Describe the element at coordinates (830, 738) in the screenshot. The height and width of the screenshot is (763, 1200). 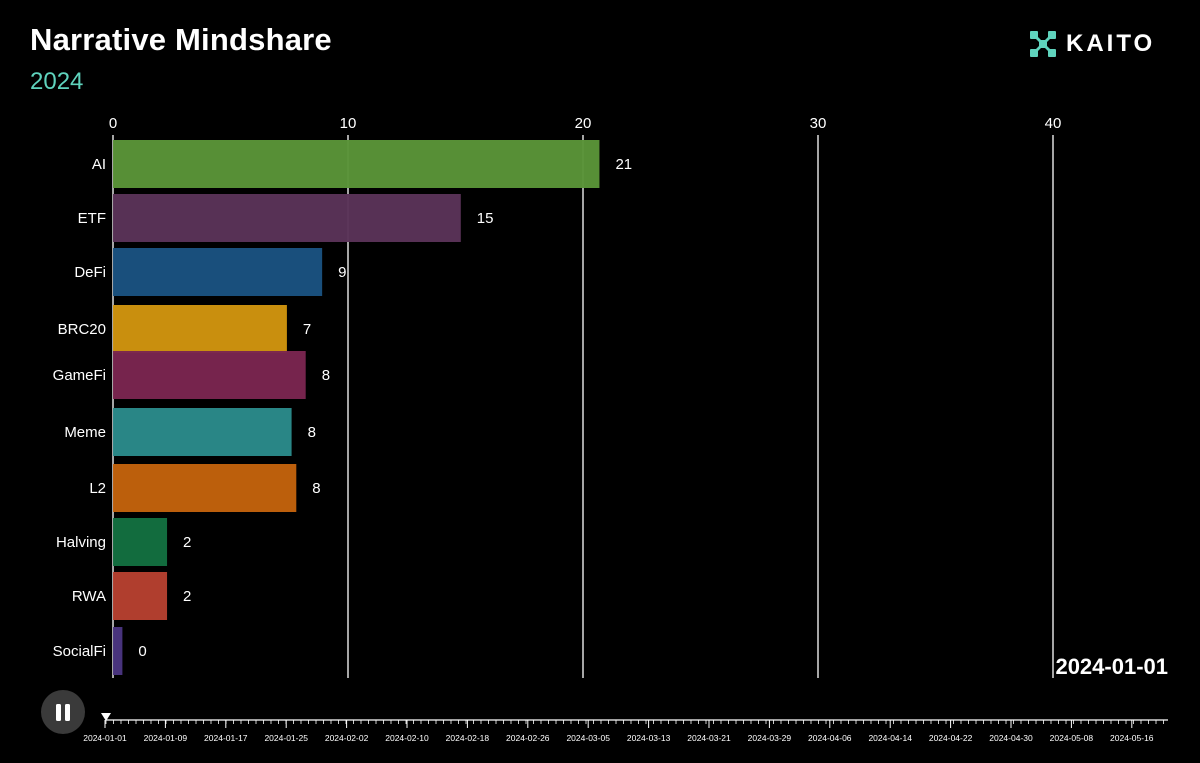
I see `timeline-date-label: 2024-04-06` at that location.